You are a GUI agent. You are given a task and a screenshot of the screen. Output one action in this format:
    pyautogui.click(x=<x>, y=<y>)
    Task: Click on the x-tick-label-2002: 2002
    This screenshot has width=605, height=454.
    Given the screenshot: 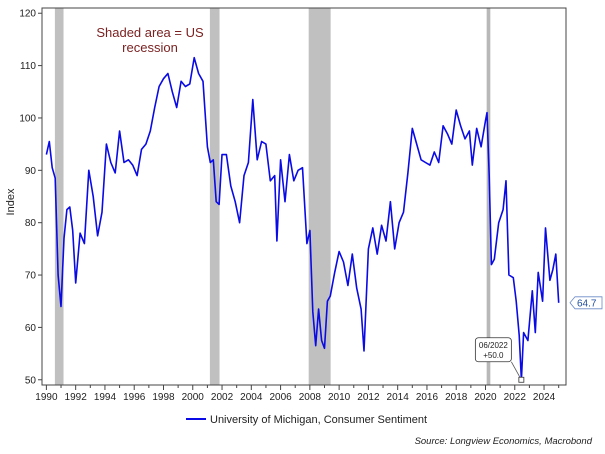 What is the action you would take?
    pyautogui.click(x=222, y=397)
    